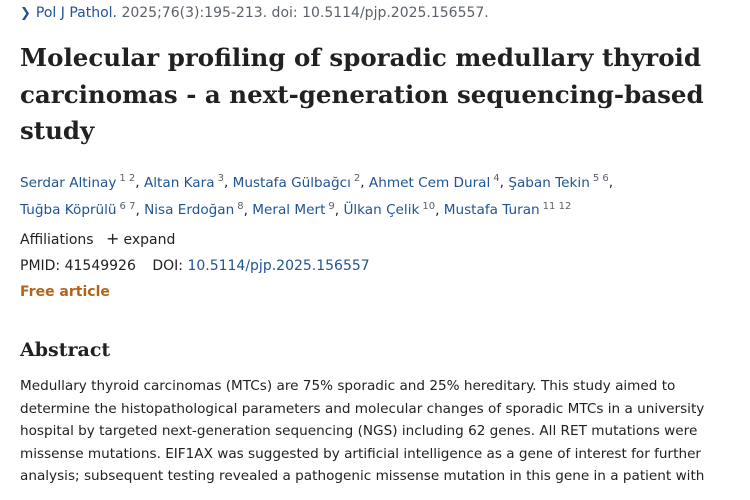 The image size is (750, 500). I want to click on author-link: Tuğba Köprülü 6 7, so click(78, 209).